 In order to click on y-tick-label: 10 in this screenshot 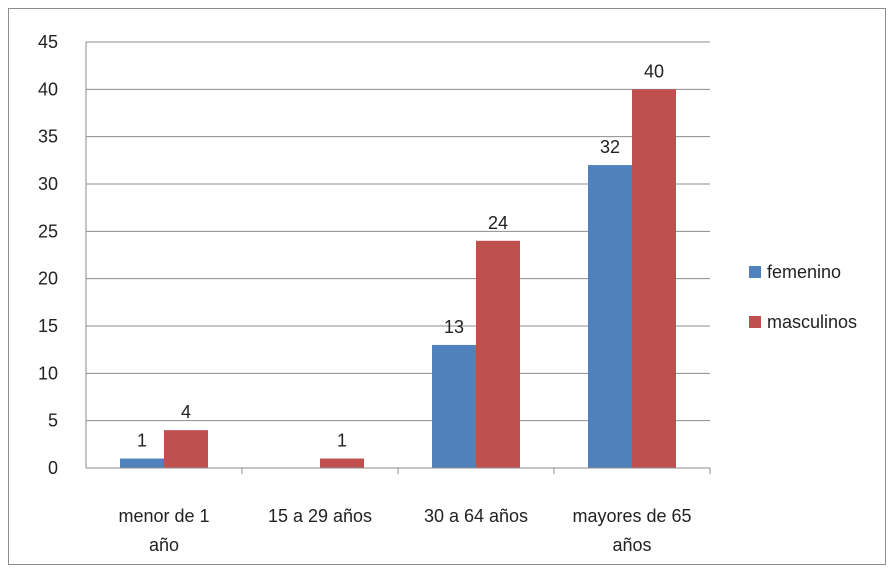, I will do `click(48, 373)`.